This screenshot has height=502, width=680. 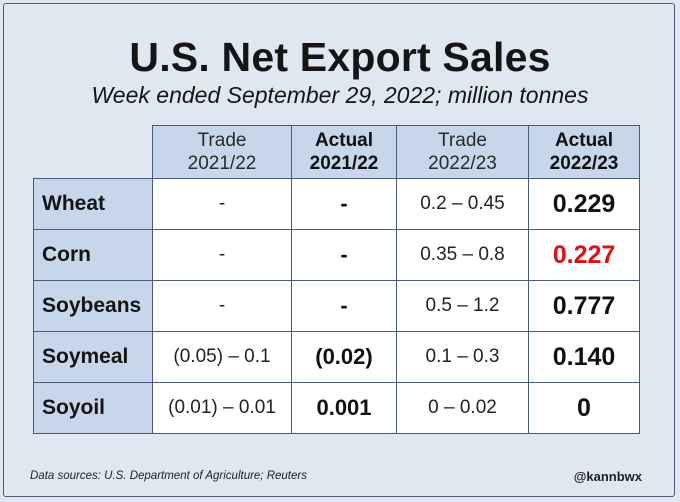 What do you see at coordinates (344, 152) in the screenshot?
I see `col-header-actual-2021-22: Actual 2021/22` at bounding box center [344, 152].